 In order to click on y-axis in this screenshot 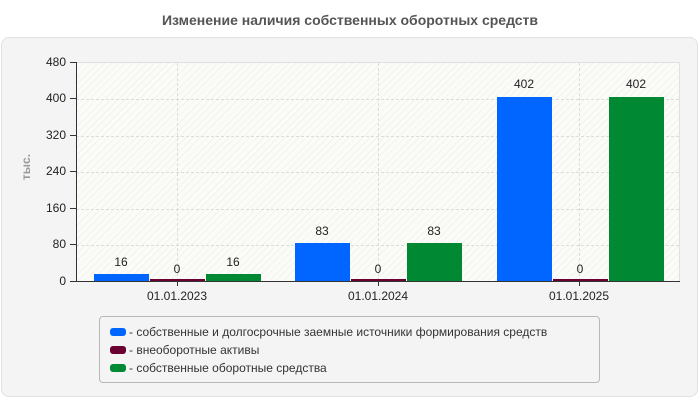, I will do `click(76, 172)`.